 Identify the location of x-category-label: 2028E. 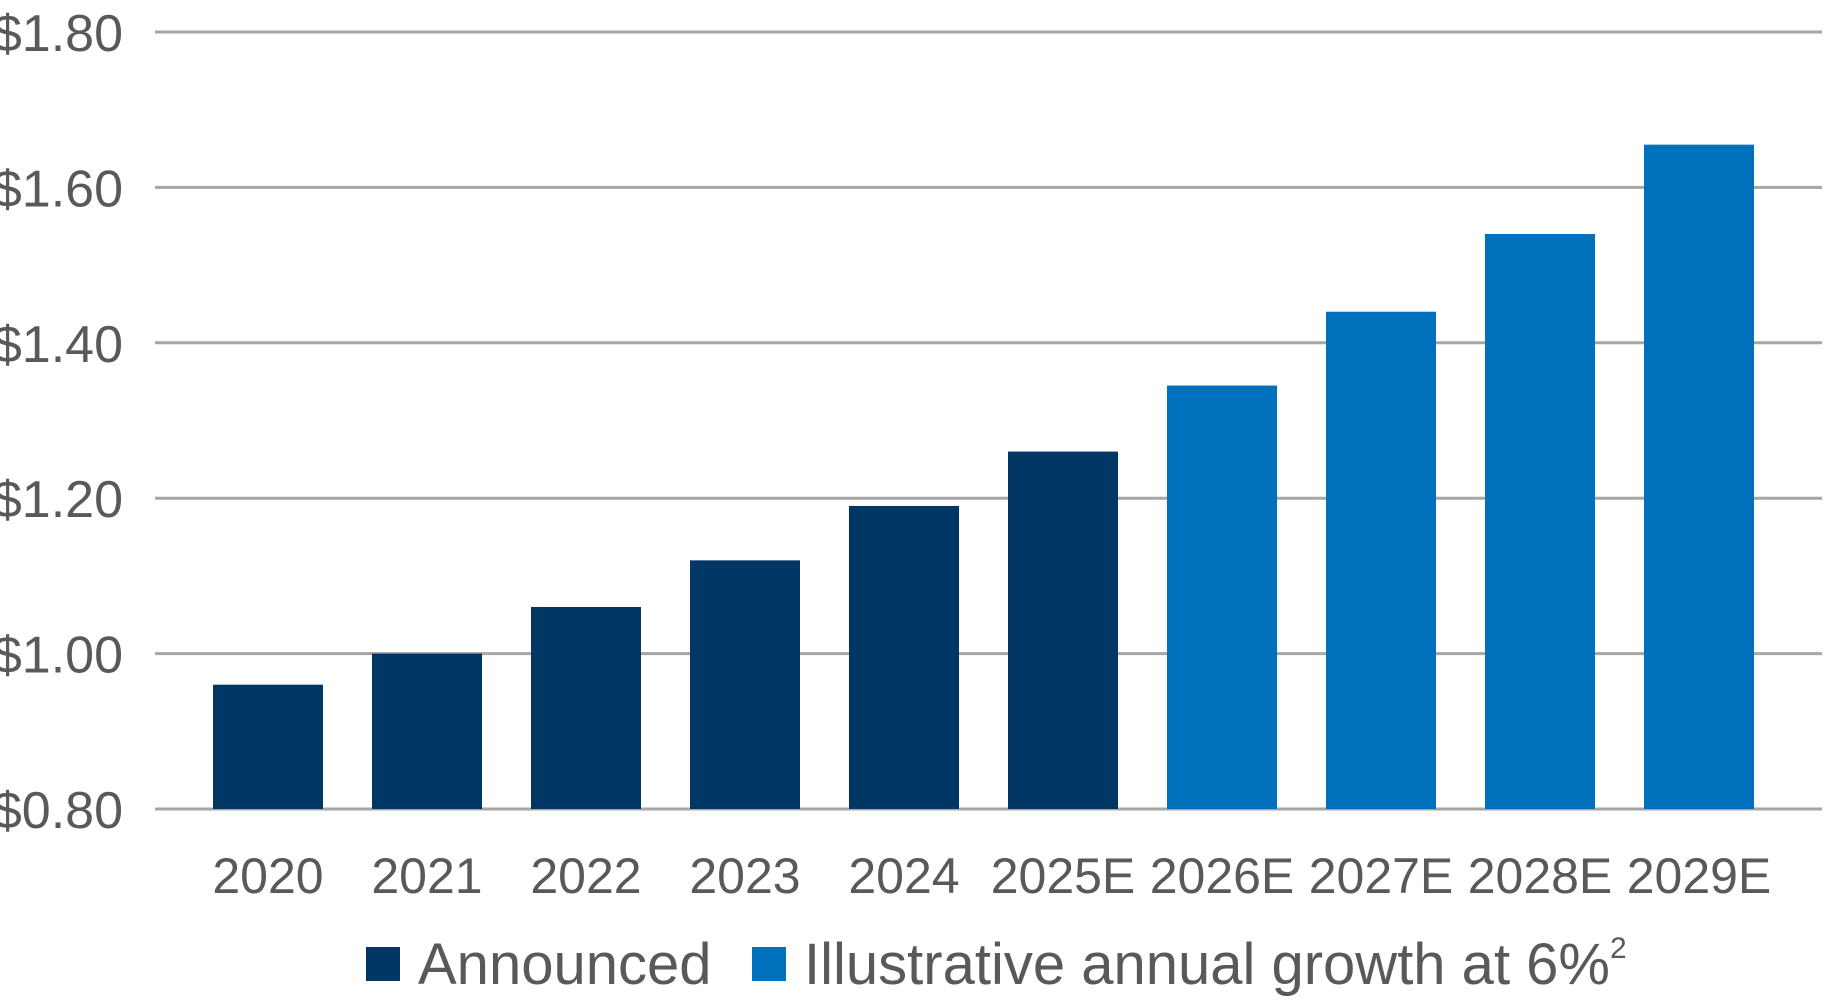
(1540, 876).